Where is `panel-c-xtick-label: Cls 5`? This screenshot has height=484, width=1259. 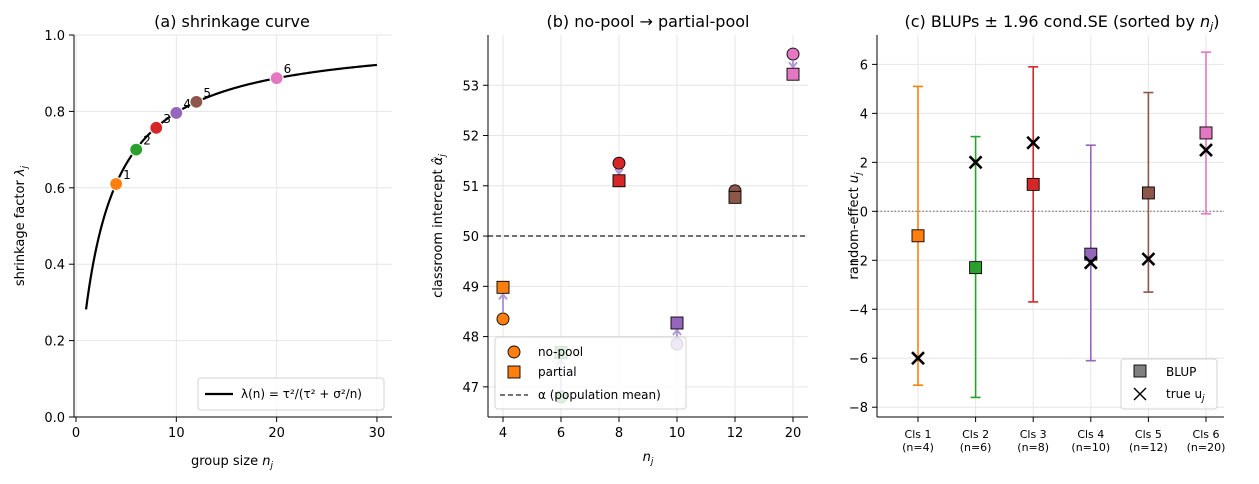 panel-c-xtick-label: Cls 5 is located at coordinates (1148, 434).